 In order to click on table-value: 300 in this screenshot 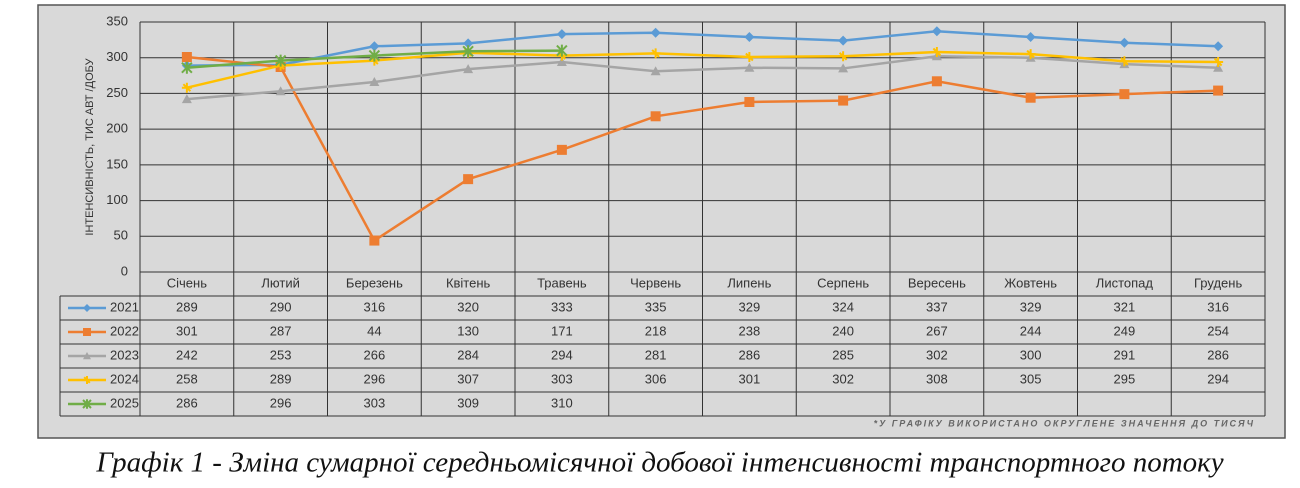, I will do `click(1031, 354)`.